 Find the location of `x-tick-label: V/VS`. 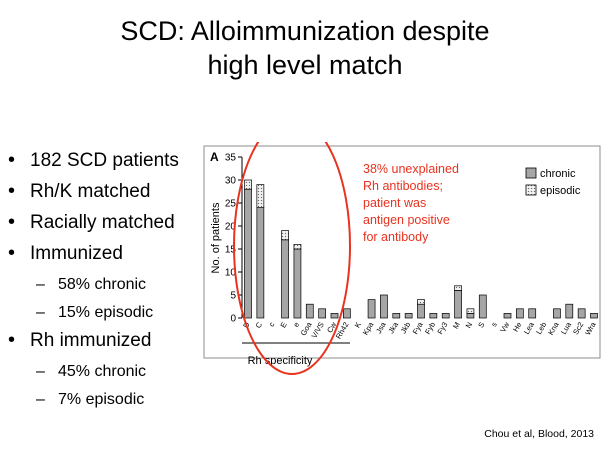

x-tick-label: V/VS is located at coordinates (318, 330).